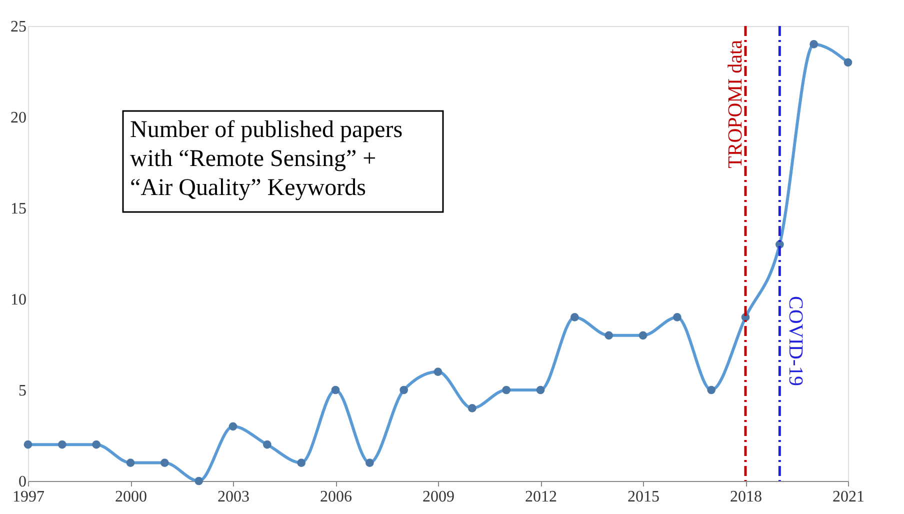  What do you see at coordinates (18, 27) in the screenshot?
I see `y-tick-label: 25` at bounding box center [18, 27].